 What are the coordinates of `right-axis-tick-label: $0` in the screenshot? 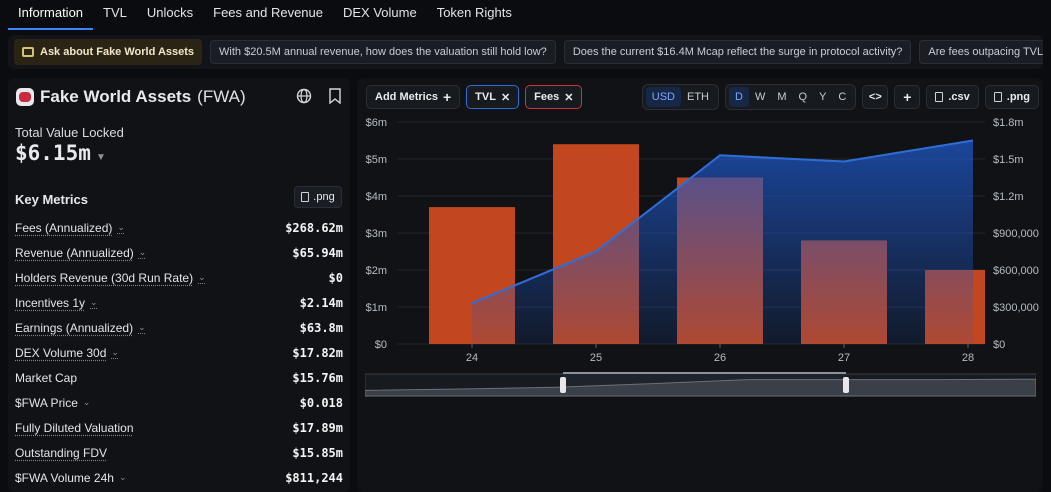 It's located at (999, 345).